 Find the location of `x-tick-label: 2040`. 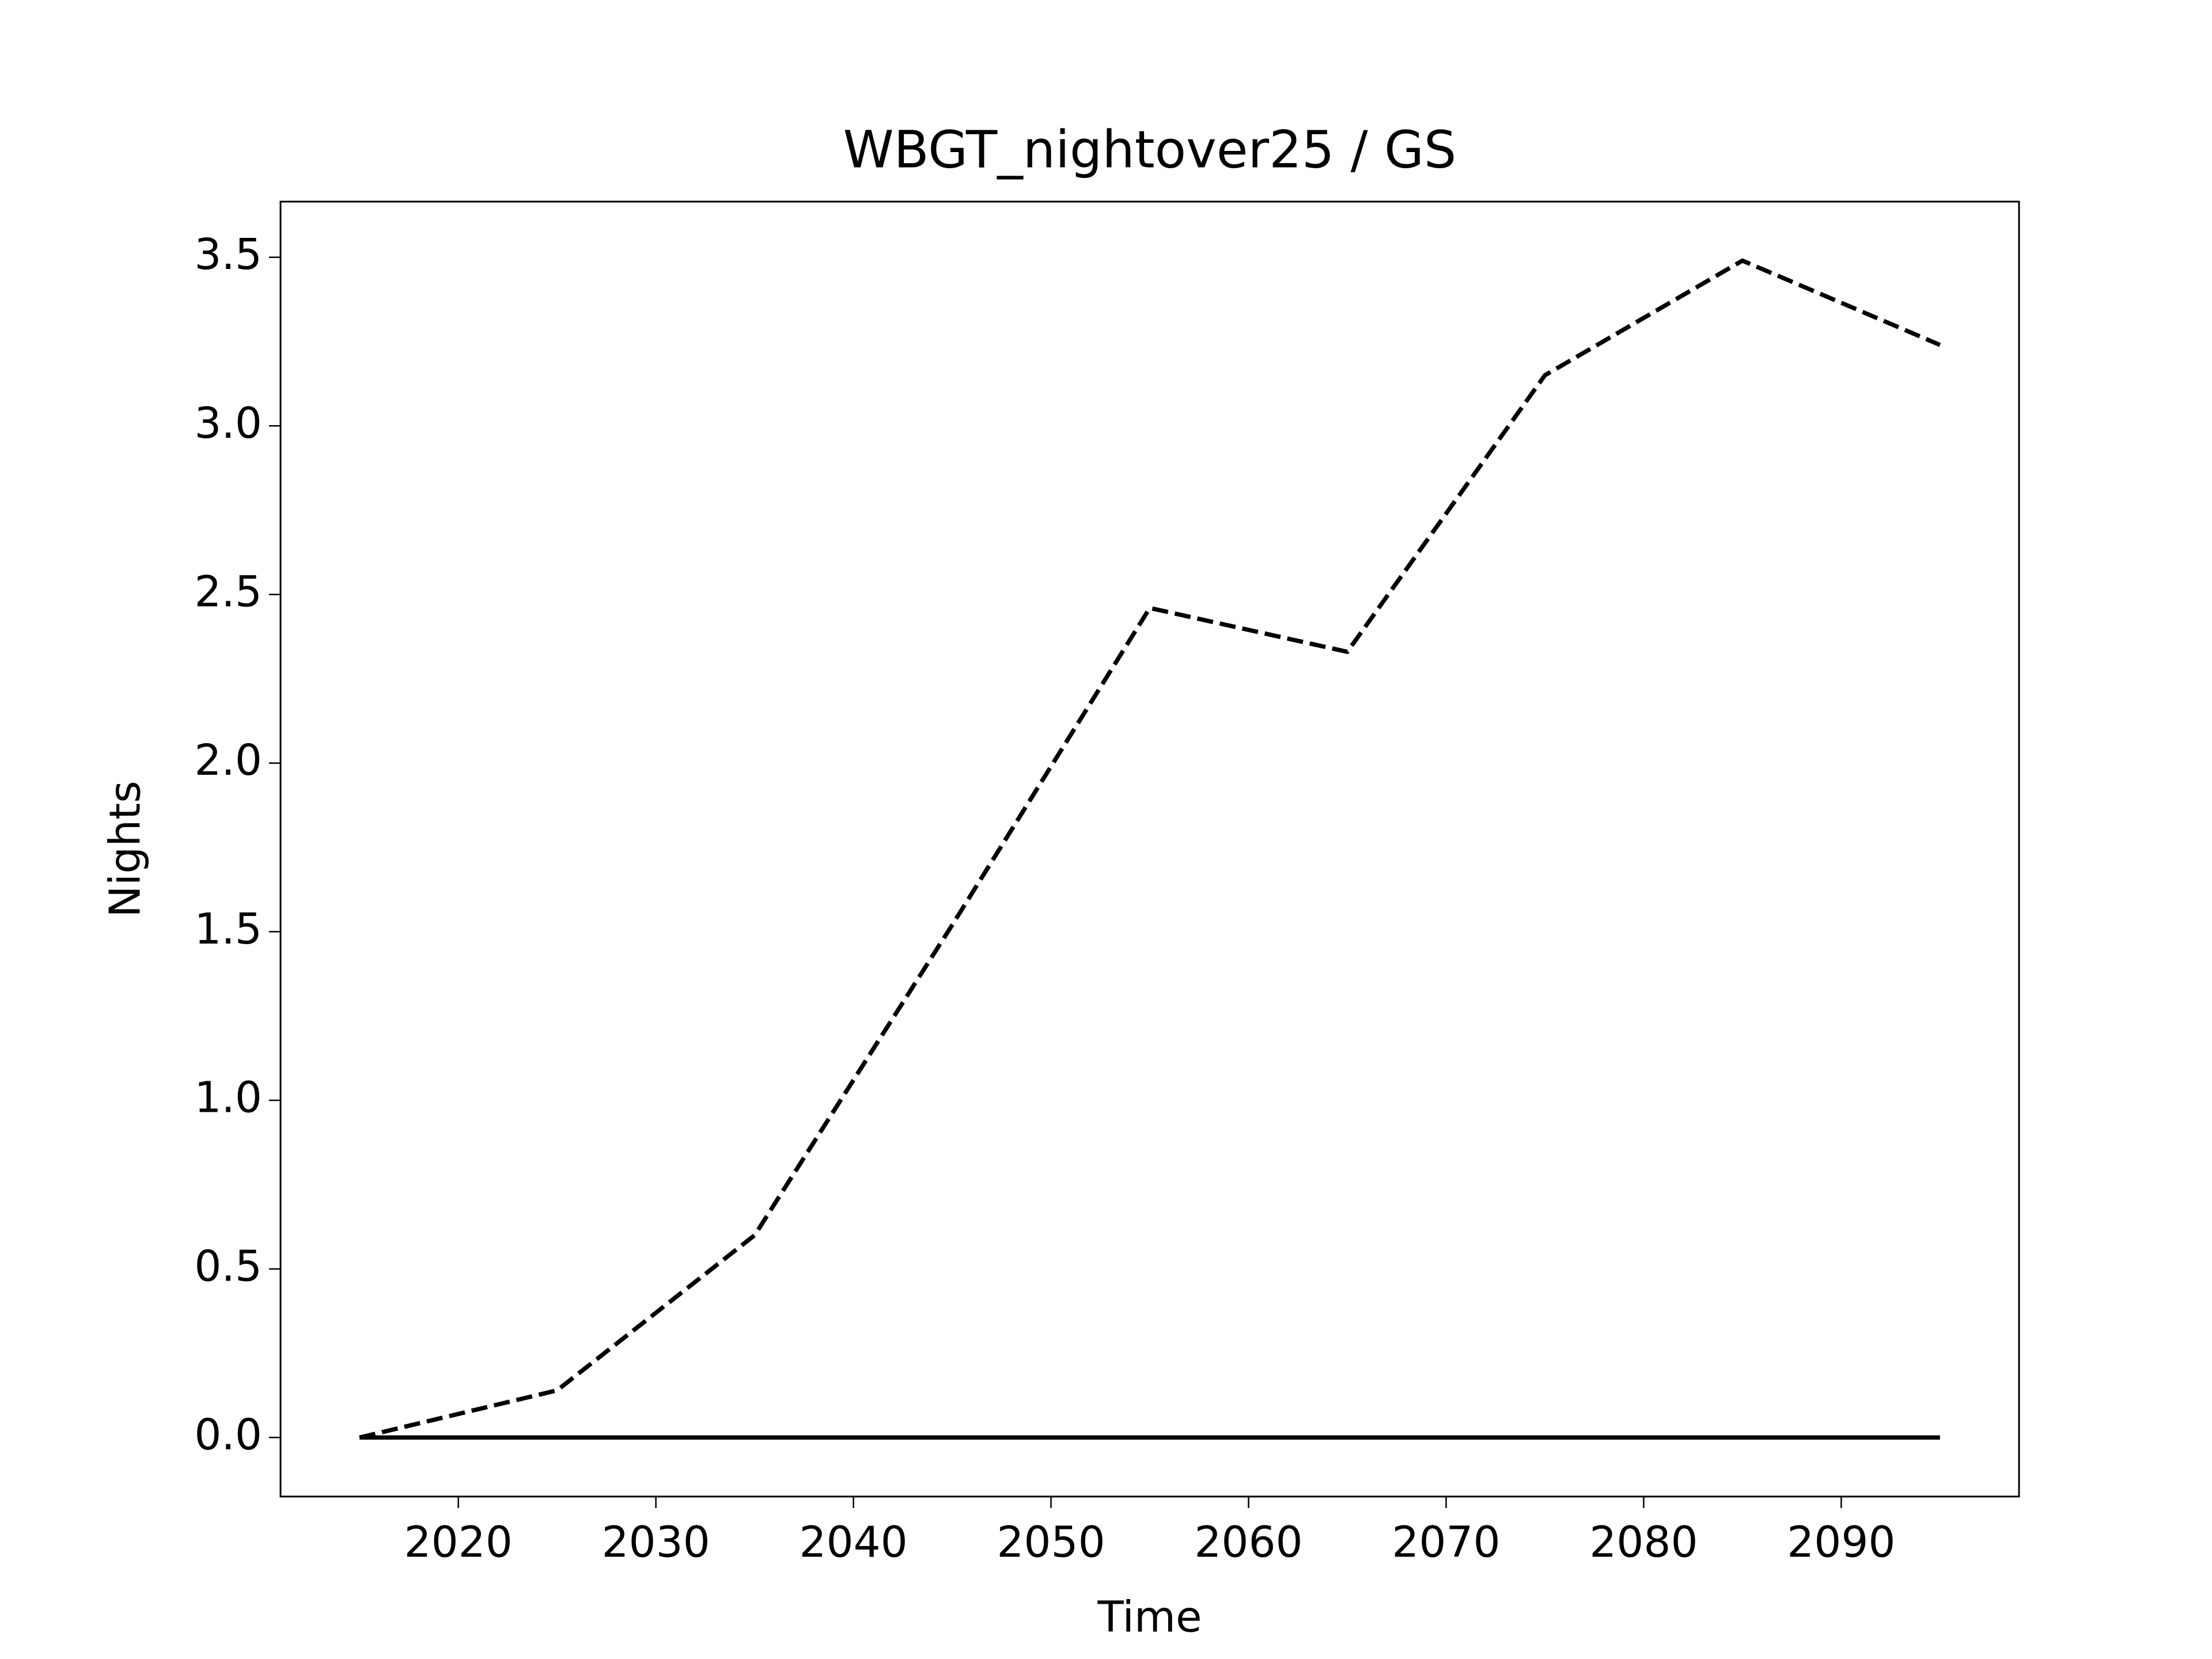

x-tick-label: 2040 is located at coordinates (853, 1542).